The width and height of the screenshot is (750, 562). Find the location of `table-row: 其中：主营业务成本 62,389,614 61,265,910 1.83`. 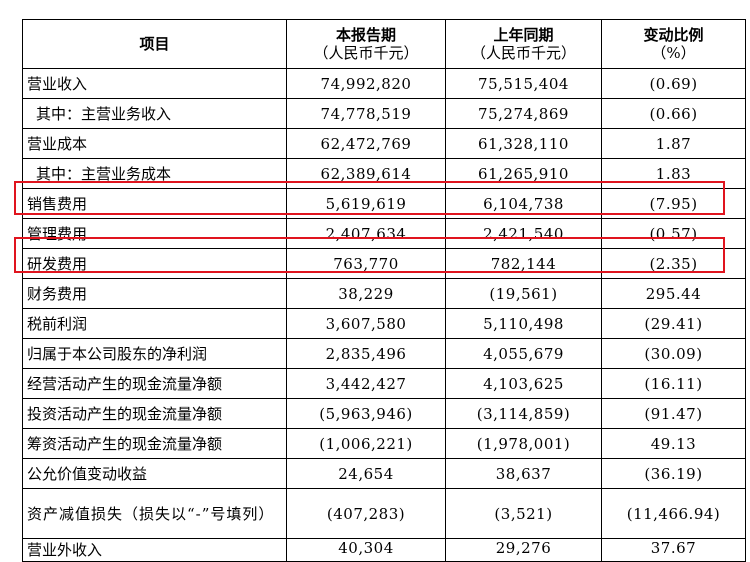

table-row: 其中：主营业务成本 62,389,614 61,265,910 1.83 is located at coordinates (384, 173).